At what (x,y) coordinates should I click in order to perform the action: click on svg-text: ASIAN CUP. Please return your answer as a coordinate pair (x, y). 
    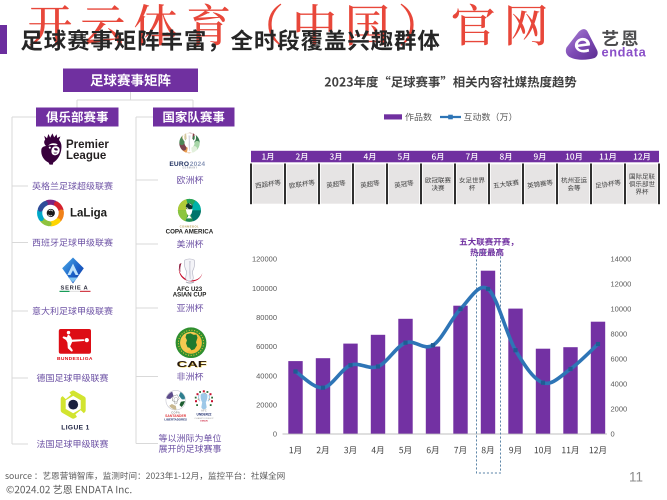
    Looking at the image, I should click on (190, 294).